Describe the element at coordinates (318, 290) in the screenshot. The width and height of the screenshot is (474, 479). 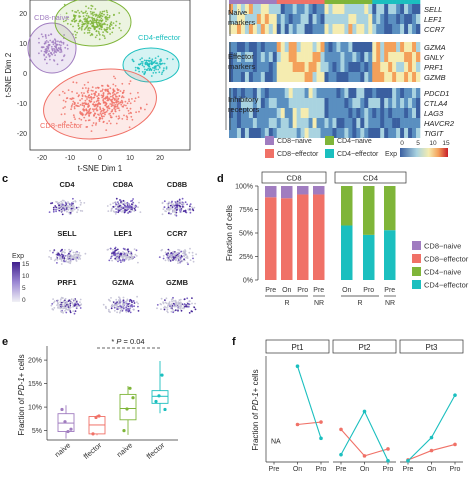
I see `d-xtick: Pre` at that location.